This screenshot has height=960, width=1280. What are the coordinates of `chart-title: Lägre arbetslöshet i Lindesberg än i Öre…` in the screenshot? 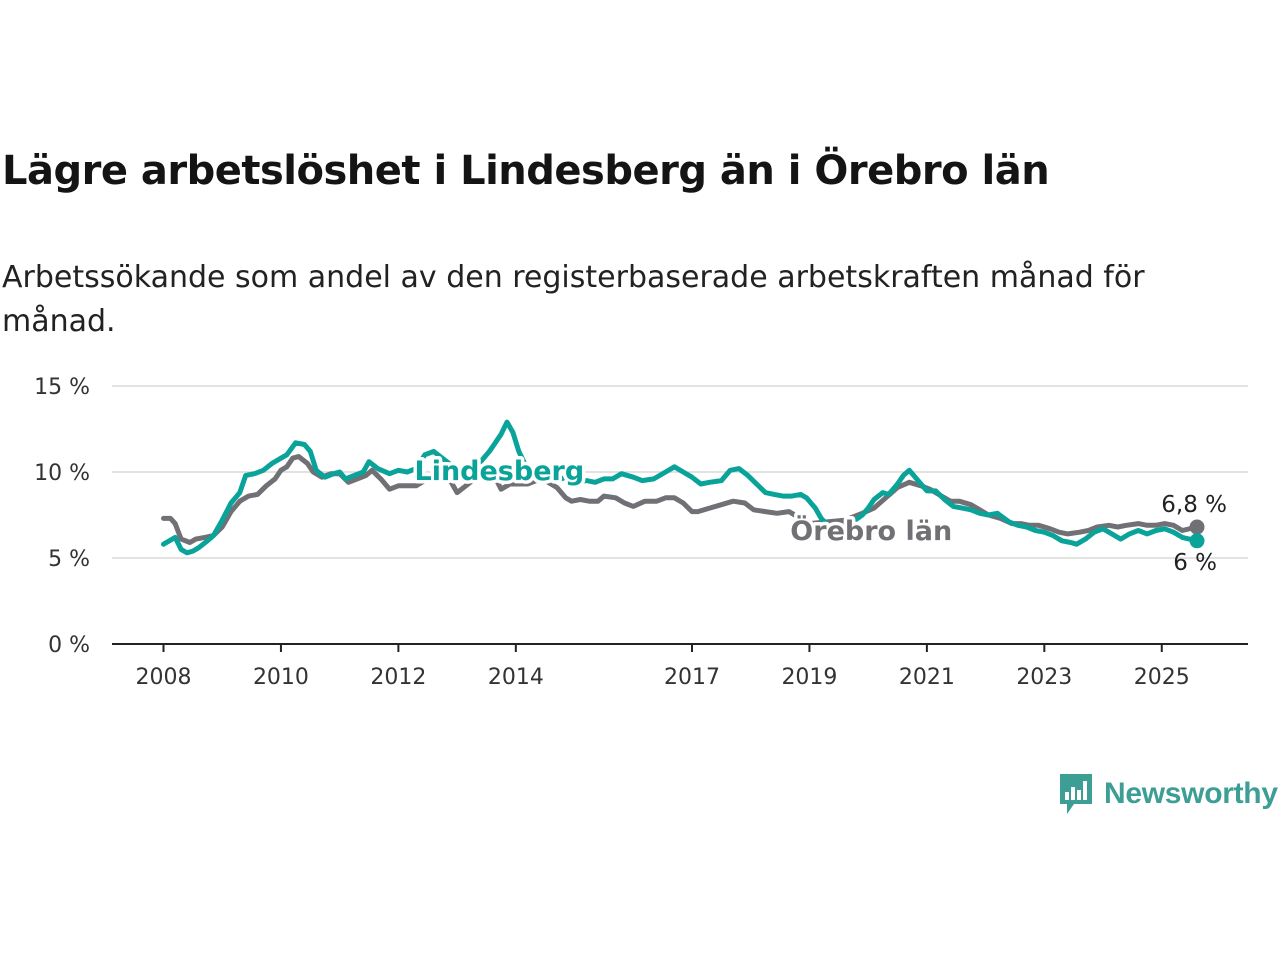 It's located at (526, 171).